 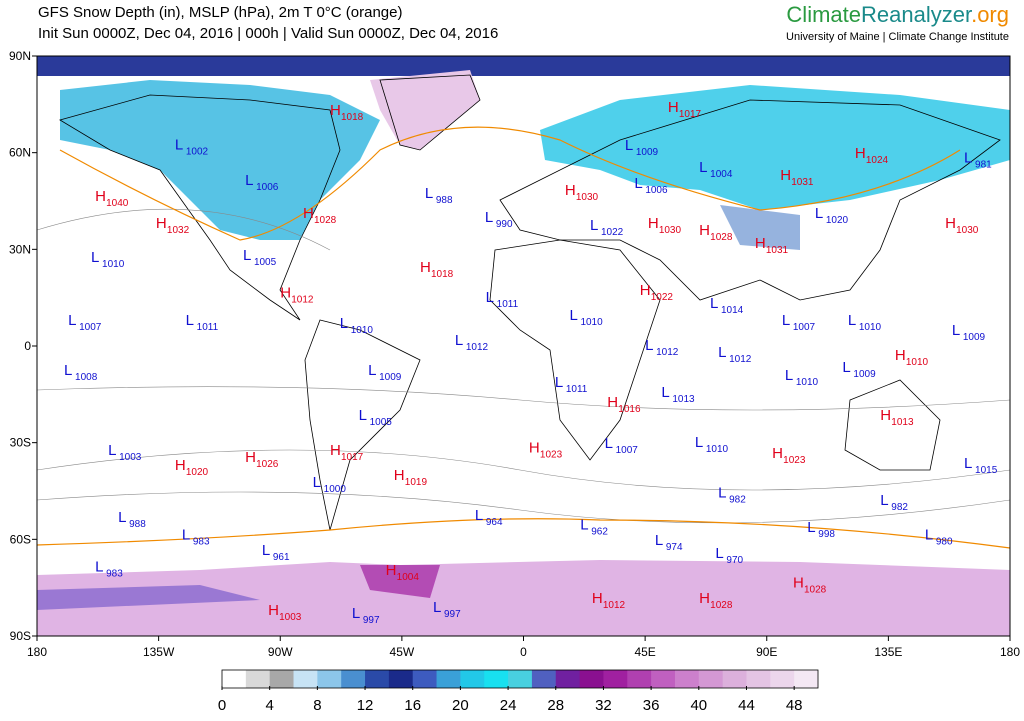 What do you see at coordinates (518, 692) in the screenshot?
I see `colorbar: 0 4 8 12 16 20 24 28 32 36 40 44 48` at bounding box center [518, 692].